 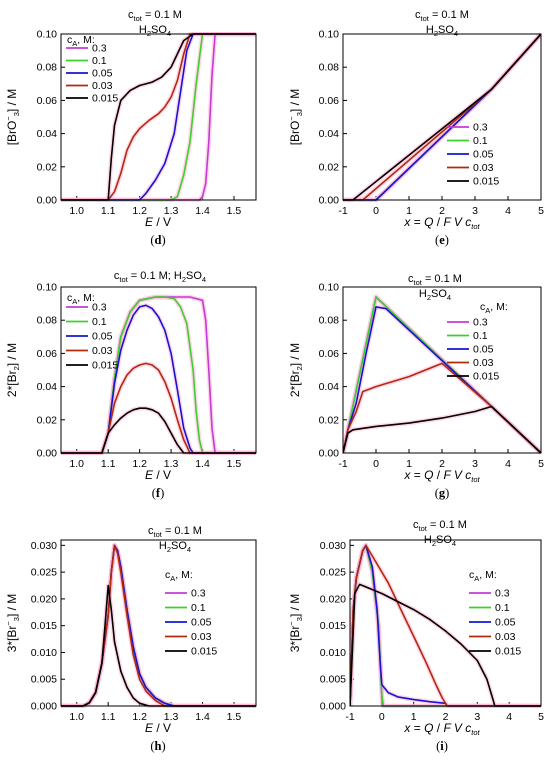 I want to click on chart-header: ctot = 0.1 M; H2SO4, so click(x=160, y=277).